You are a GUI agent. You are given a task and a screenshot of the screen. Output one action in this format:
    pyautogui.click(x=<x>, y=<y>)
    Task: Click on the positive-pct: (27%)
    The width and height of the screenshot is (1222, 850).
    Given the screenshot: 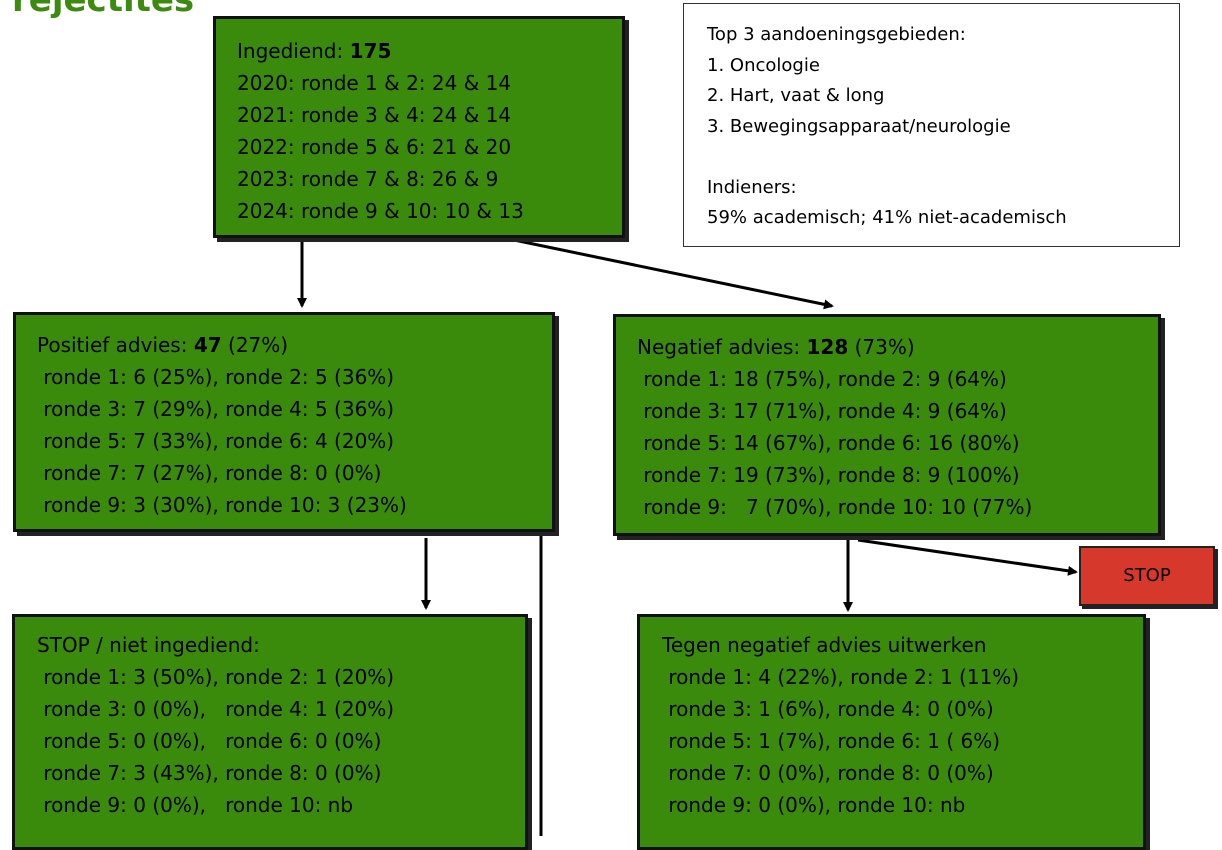 What is the action you would take?
    pyautogui.click(x=258, y=345)
    